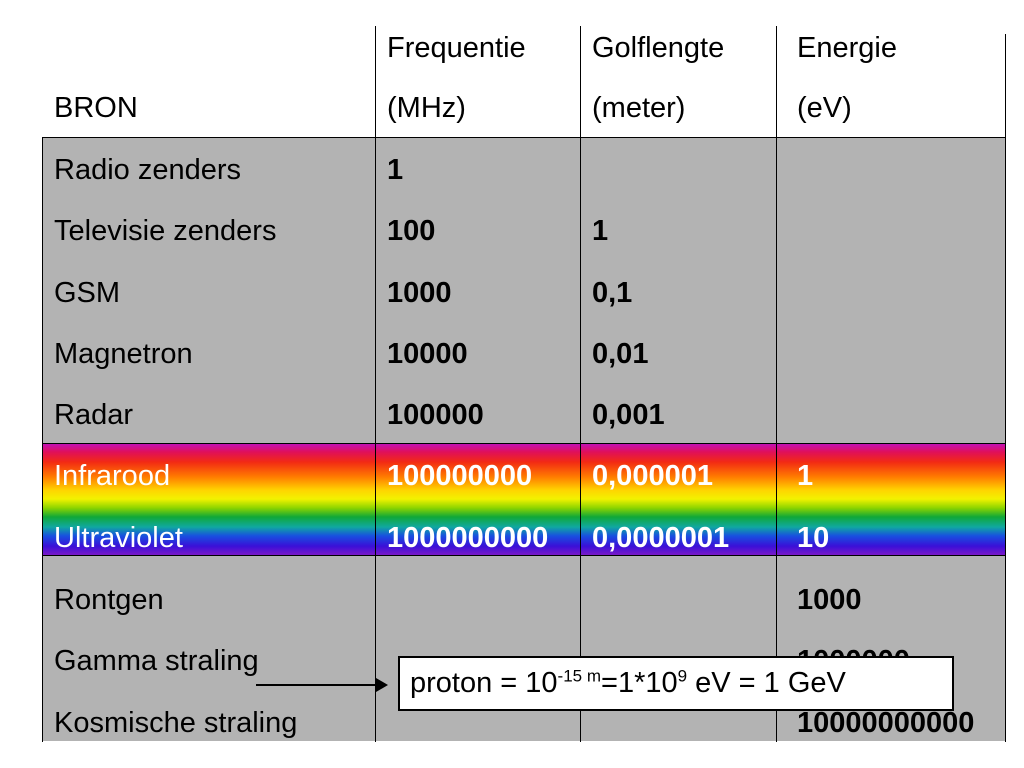  What do you see at coordinates (460, 476) in the screenshot?
I see `row-infrarood-freq: 100000000` at bounding box center [460, 476].